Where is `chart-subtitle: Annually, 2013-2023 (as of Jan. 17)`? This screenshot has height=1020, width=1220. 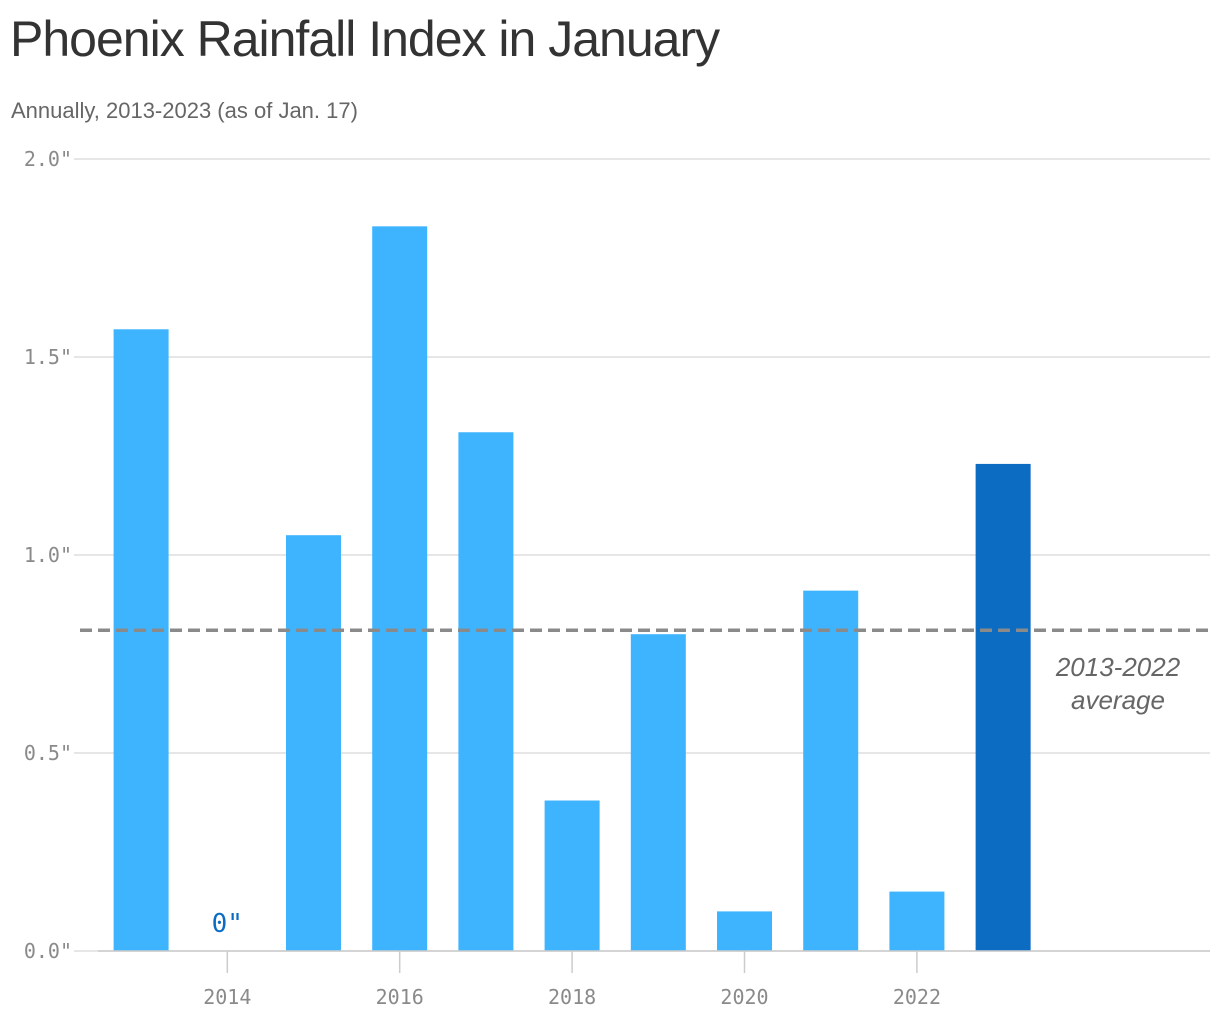
chart-subtitle: Annually, 2013-2023 (as of Jan. 17) is located at coordinates (184, 110).